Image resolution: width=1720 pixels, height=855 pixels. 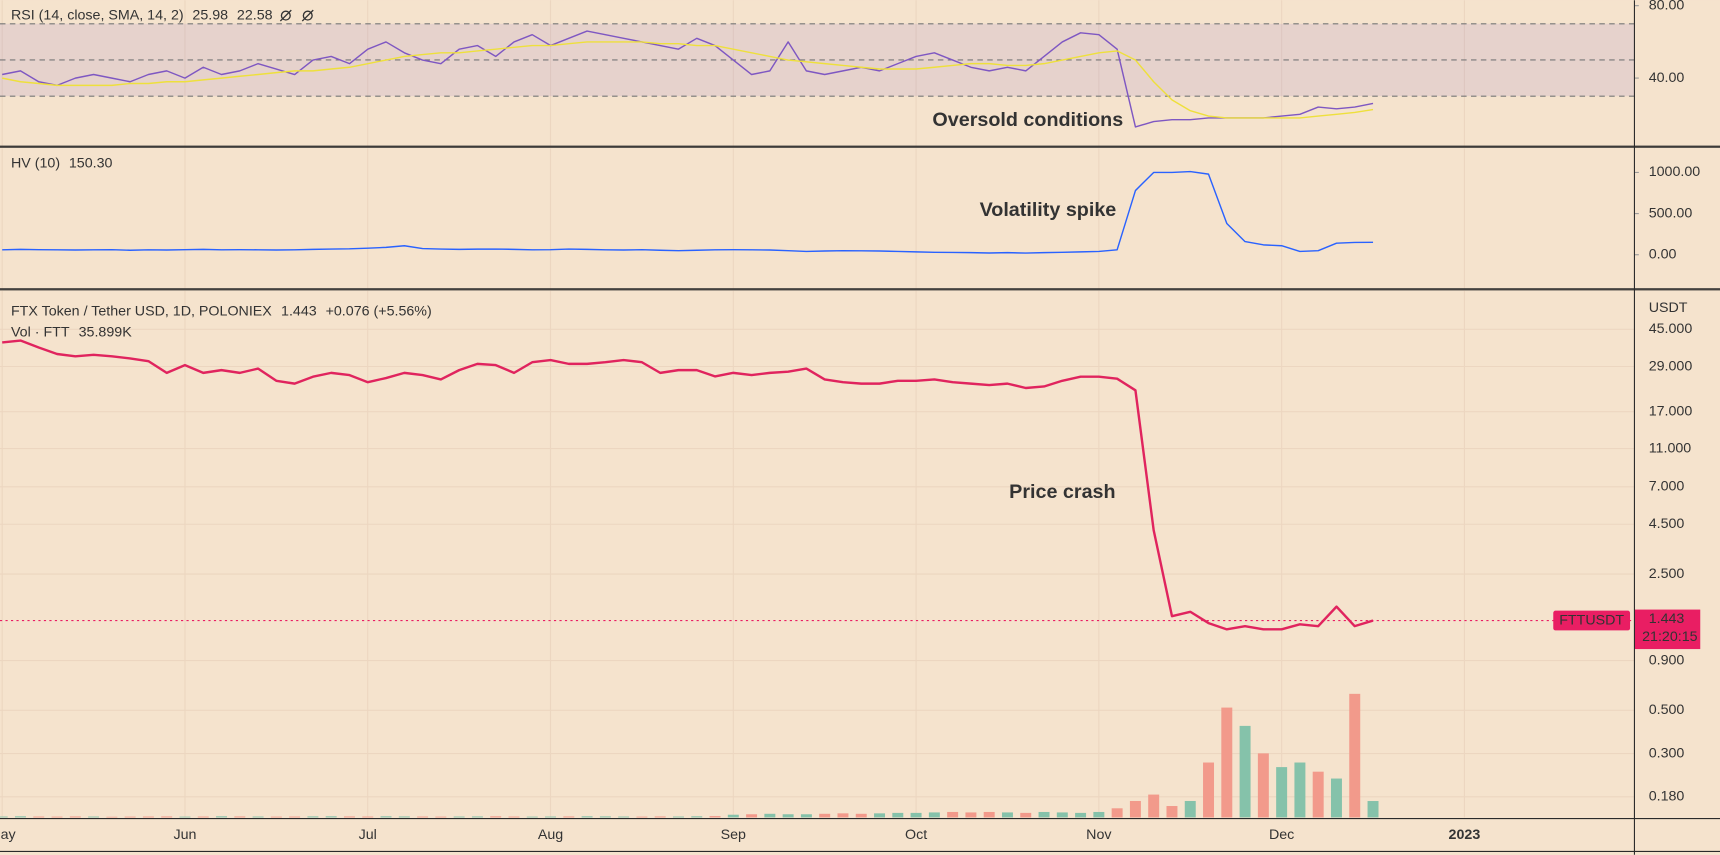 What do you see at coordinates (299, 312) in the screenshot?
I see `legend-text: 1.443` at bounding box center [299, 312].